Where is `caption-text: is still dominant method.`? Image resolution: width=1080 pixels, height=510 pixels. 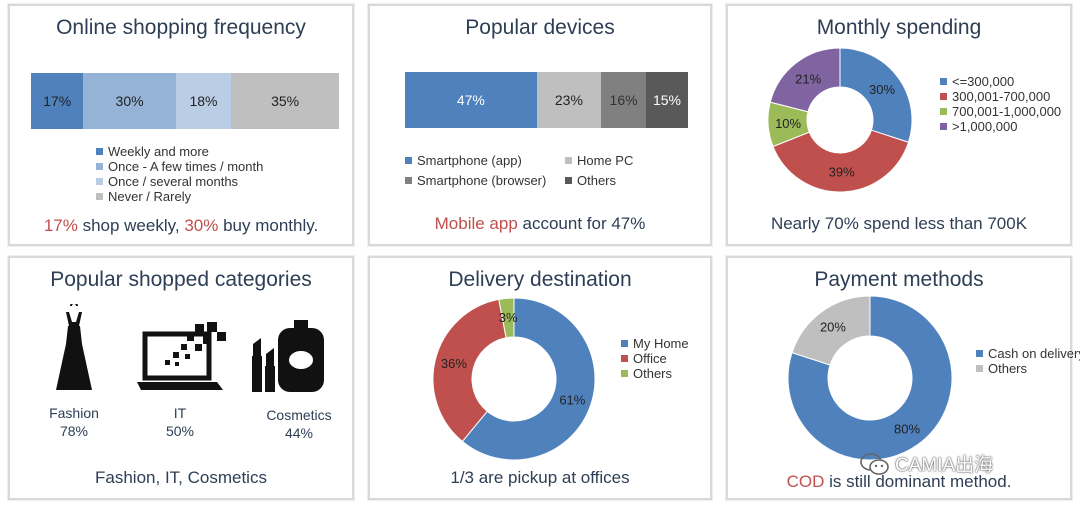
caption-text: is still dominant method. is located at coordinates (918, 481).